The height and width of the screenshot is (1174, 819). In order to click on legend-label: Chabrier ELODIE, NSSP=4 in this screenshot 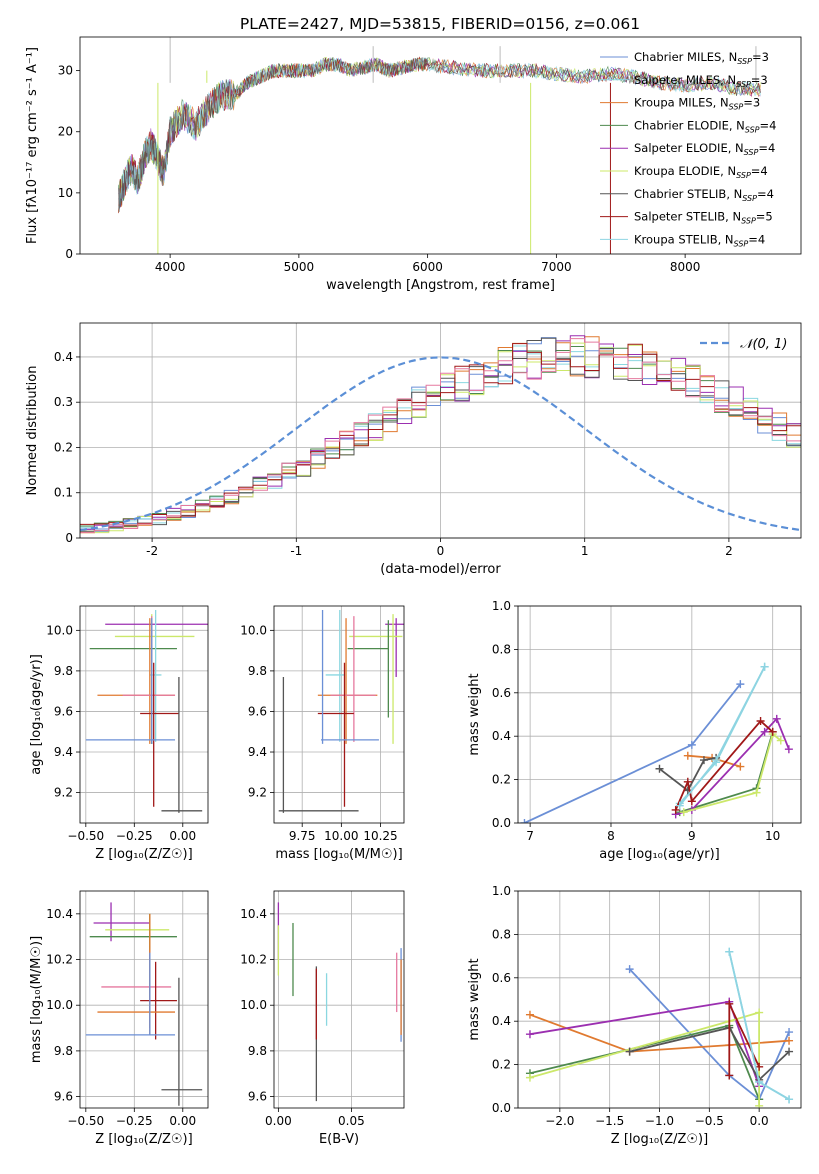, I will do `click(705, 126)`.